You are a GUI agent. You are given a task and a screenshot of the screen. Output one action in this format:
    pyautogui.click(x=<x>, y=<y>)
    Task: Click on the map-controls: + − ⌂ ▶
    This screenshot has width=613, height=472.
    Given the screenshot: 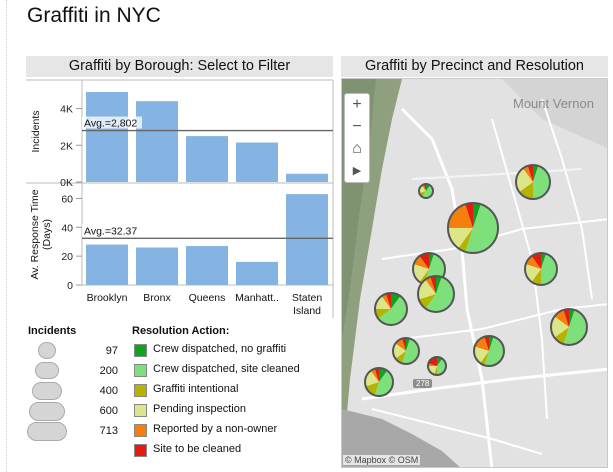 What is the action you would take?
    pyautogui.click(x=357, y=138)
    